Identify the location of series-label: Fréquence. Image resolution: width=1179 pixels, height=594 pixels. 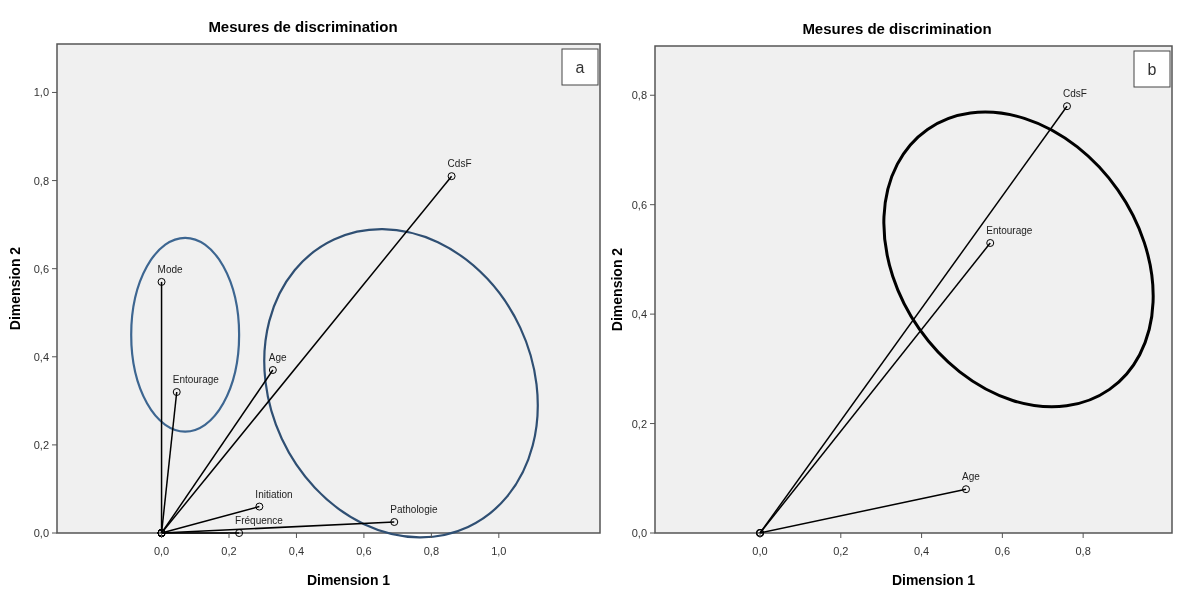
(259, 520).